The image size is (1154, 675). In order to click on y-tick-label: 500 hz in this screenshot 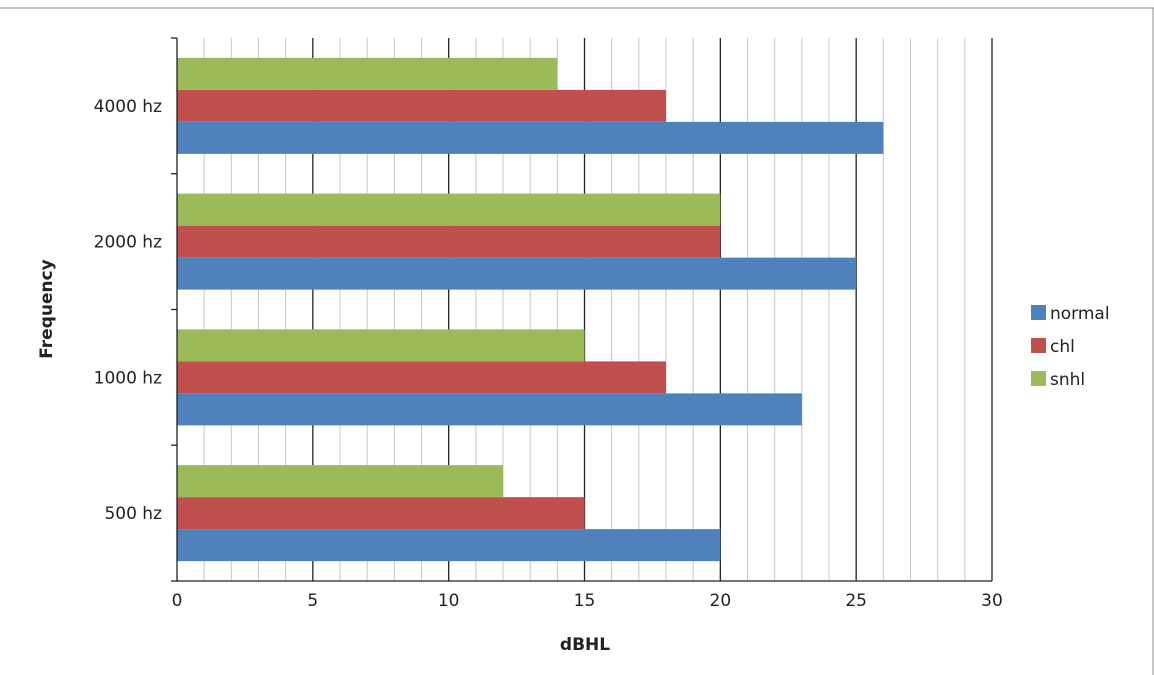, I will do `click(133, 514)`.